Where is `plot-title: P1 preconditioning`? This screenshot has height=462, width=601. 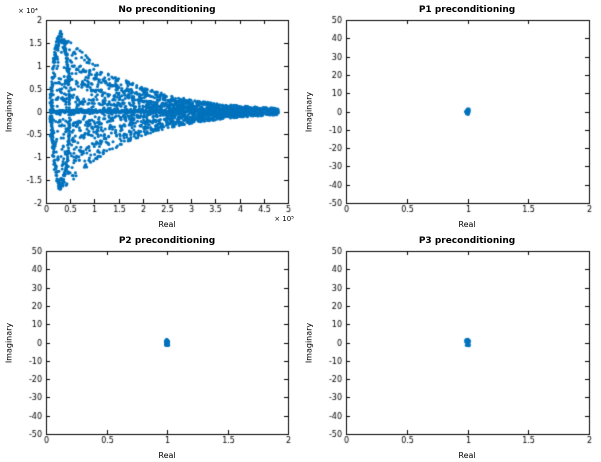 plot-title: P1 preconditioning is located at coordinates (467, 10).